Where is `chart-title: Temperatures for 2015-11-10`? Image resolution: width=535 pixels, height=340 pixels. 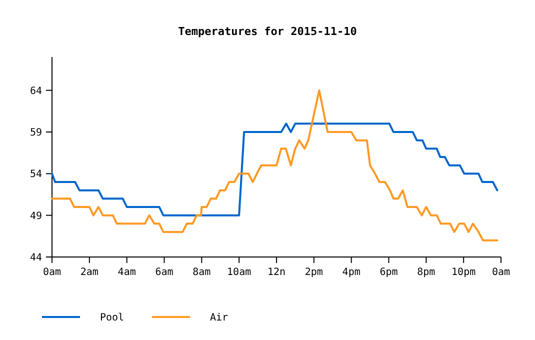 chart-title: Temperatures for 2015-11-10 is located at coordinates (267, 31).